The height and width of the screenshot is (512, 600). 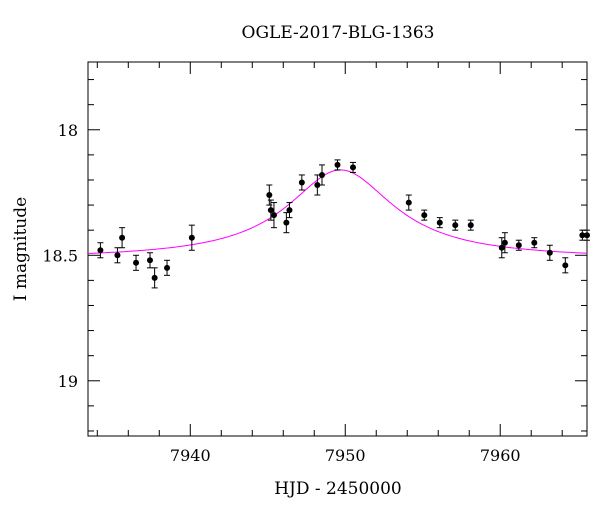 I want to click on y-tick-label: 18, so click(x=68, y=130).